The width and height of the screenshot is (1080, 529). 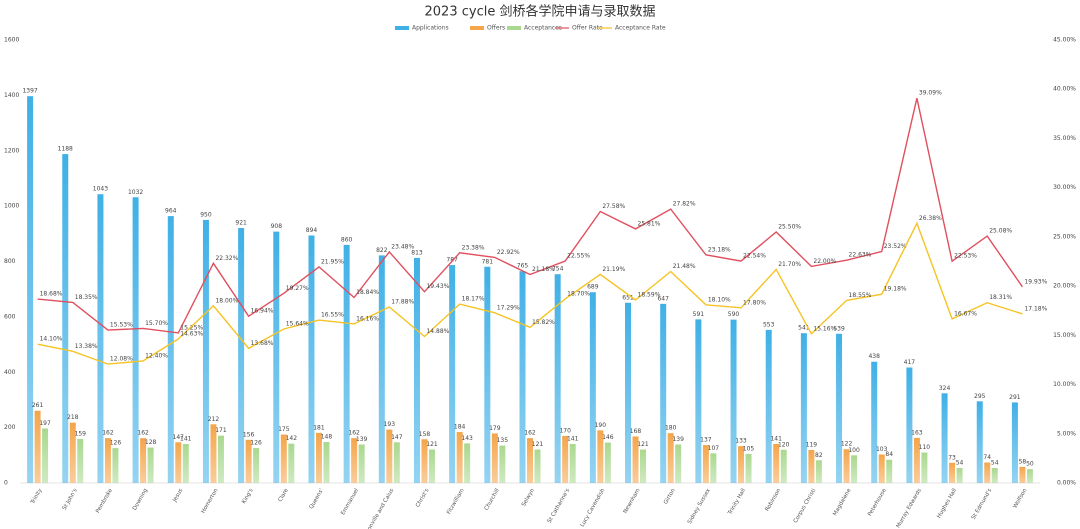 What do you see at coordinates (177, 496) in the screenshot?
I see `x-tick-label: Jesus` at bounding box center [177, 496].